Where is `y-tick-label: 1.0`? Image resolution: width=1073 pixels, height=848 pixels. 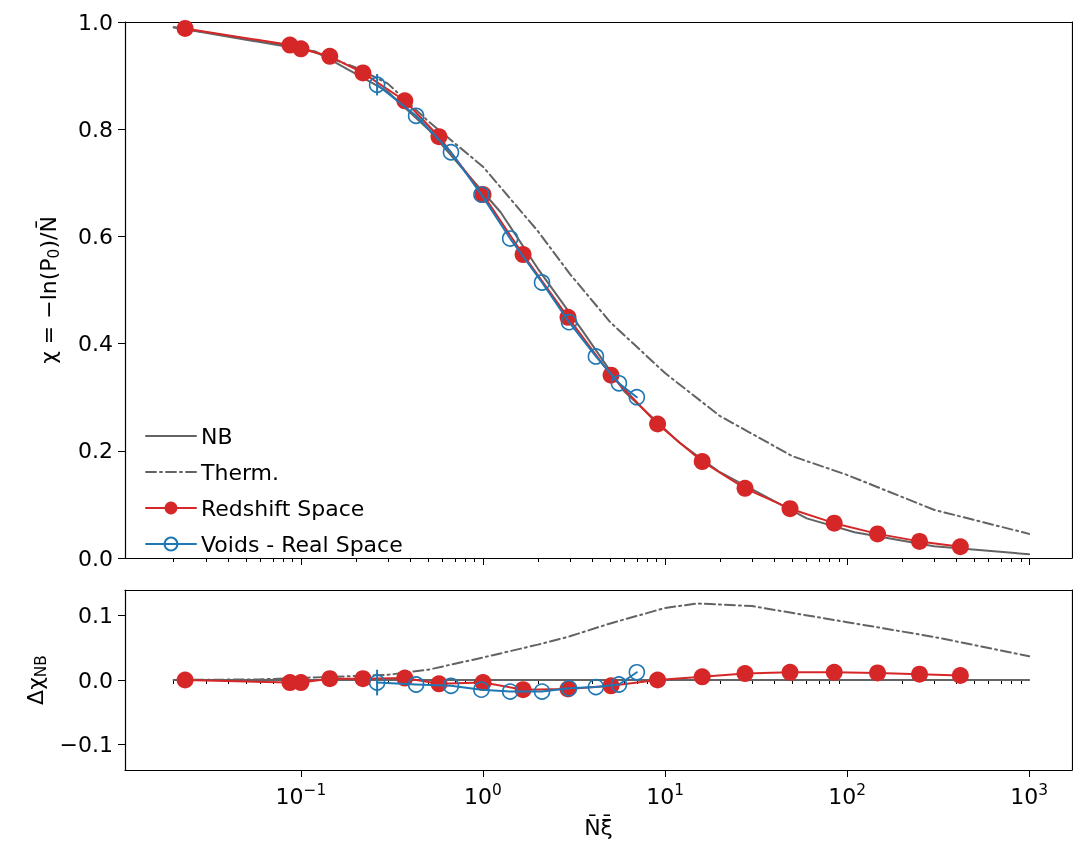 y-tick-label: 1.0 is located at coordinates (95, 22).